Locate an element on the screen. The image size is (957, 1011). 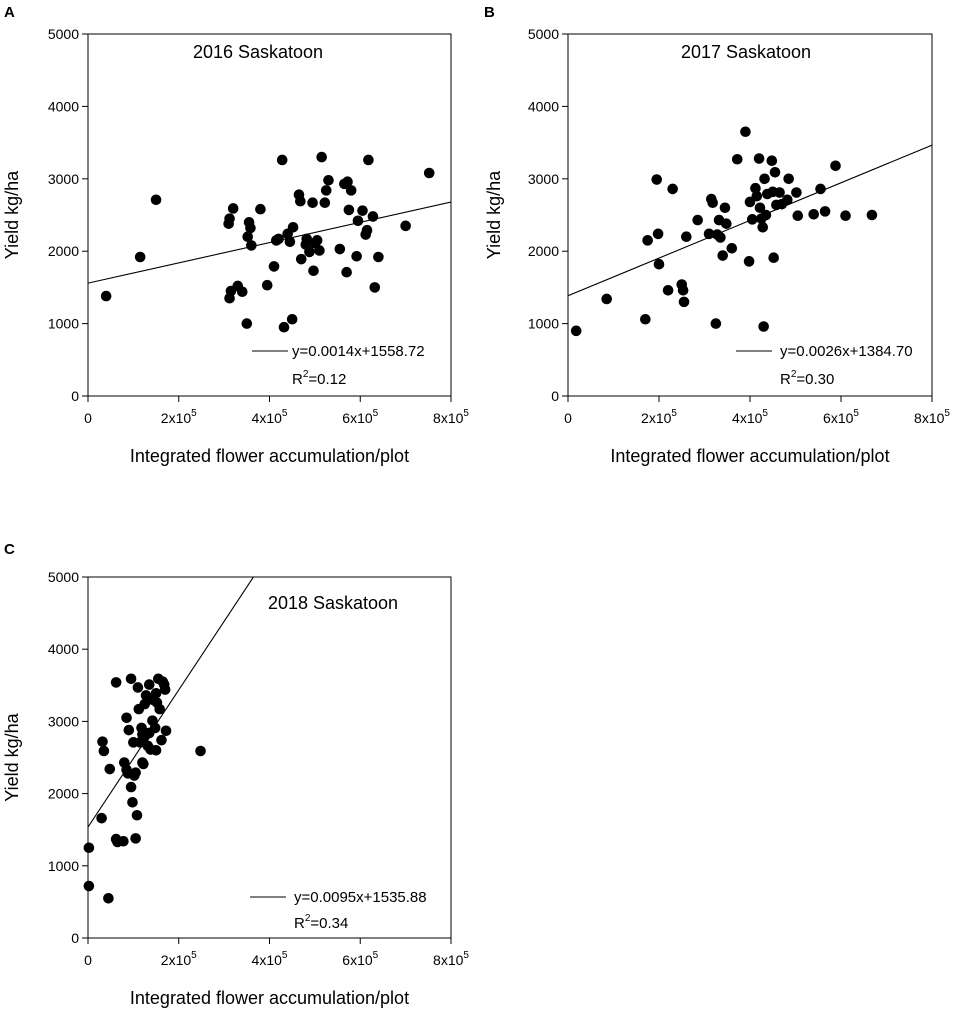
r-squared: R2=0.12 is located at coordinates (319, 378).